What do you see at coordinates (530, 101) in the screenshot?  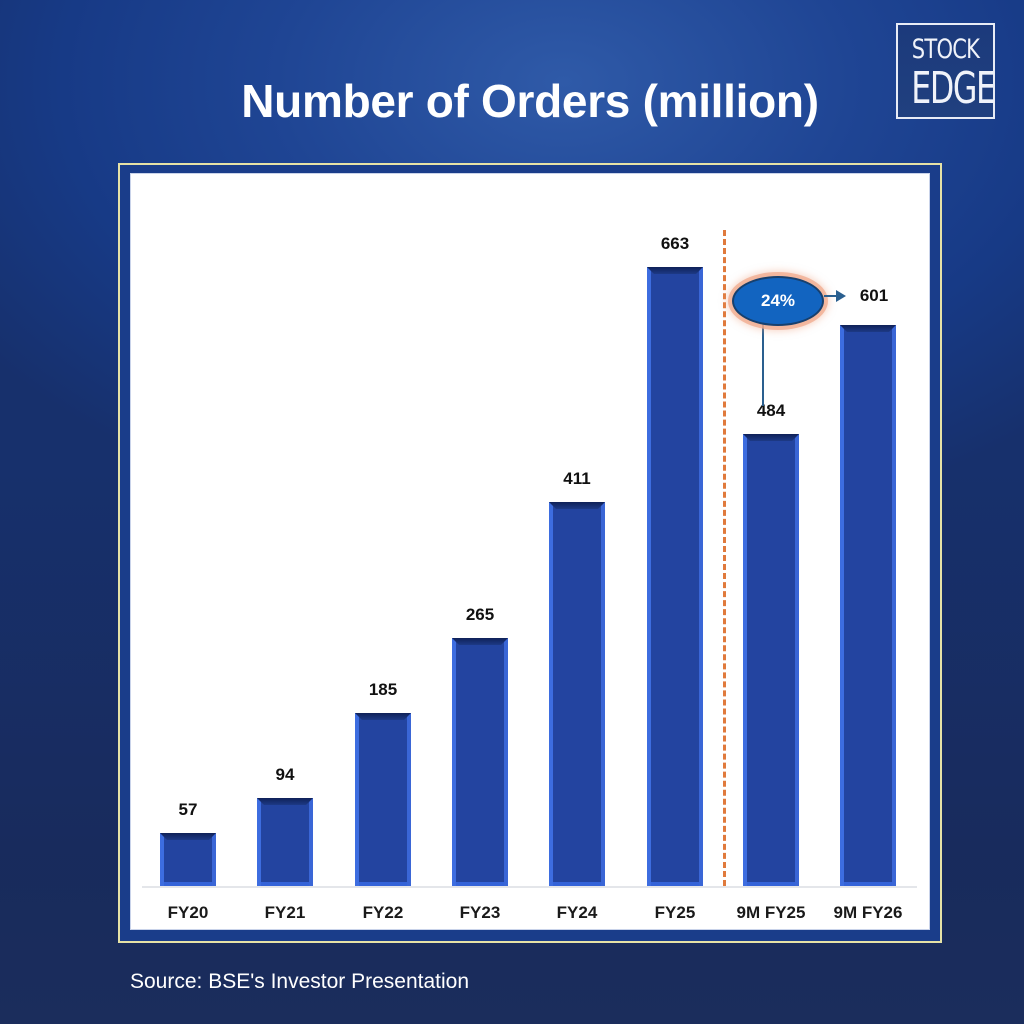 I see `chart-title: Number of Orders (million)` at bounding box center [530, 101].